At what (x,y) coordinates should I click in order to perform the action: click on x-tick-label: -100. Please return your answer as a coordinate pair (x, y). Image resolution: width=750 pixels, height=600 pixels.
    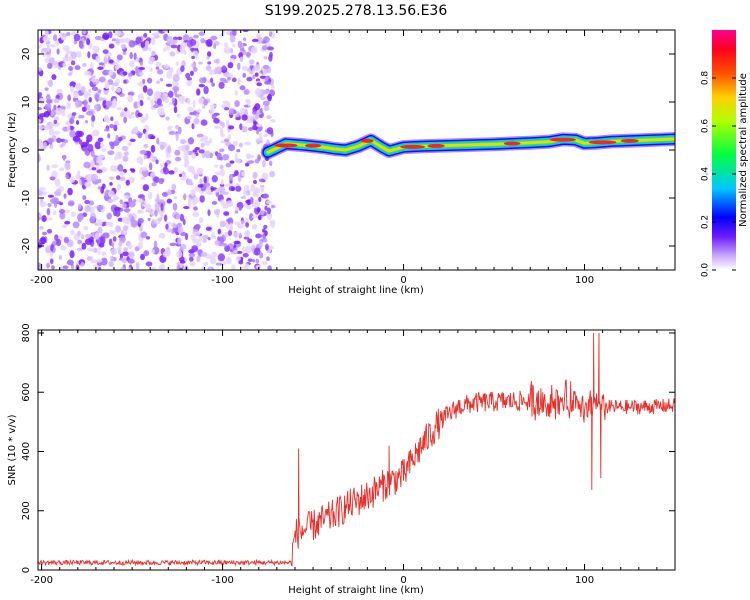
    Looking at the image, I should click on (222, 280).